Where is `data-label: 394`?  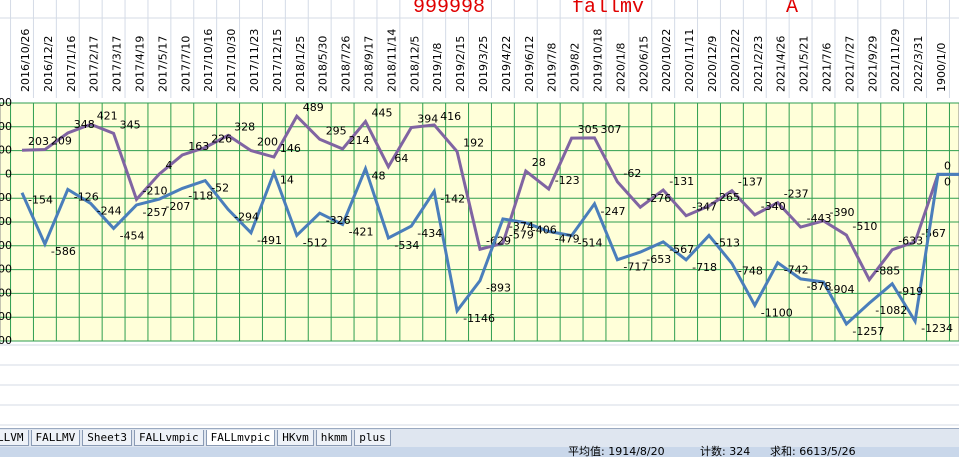
data-label: 394 is located at coordinates (427, 119).